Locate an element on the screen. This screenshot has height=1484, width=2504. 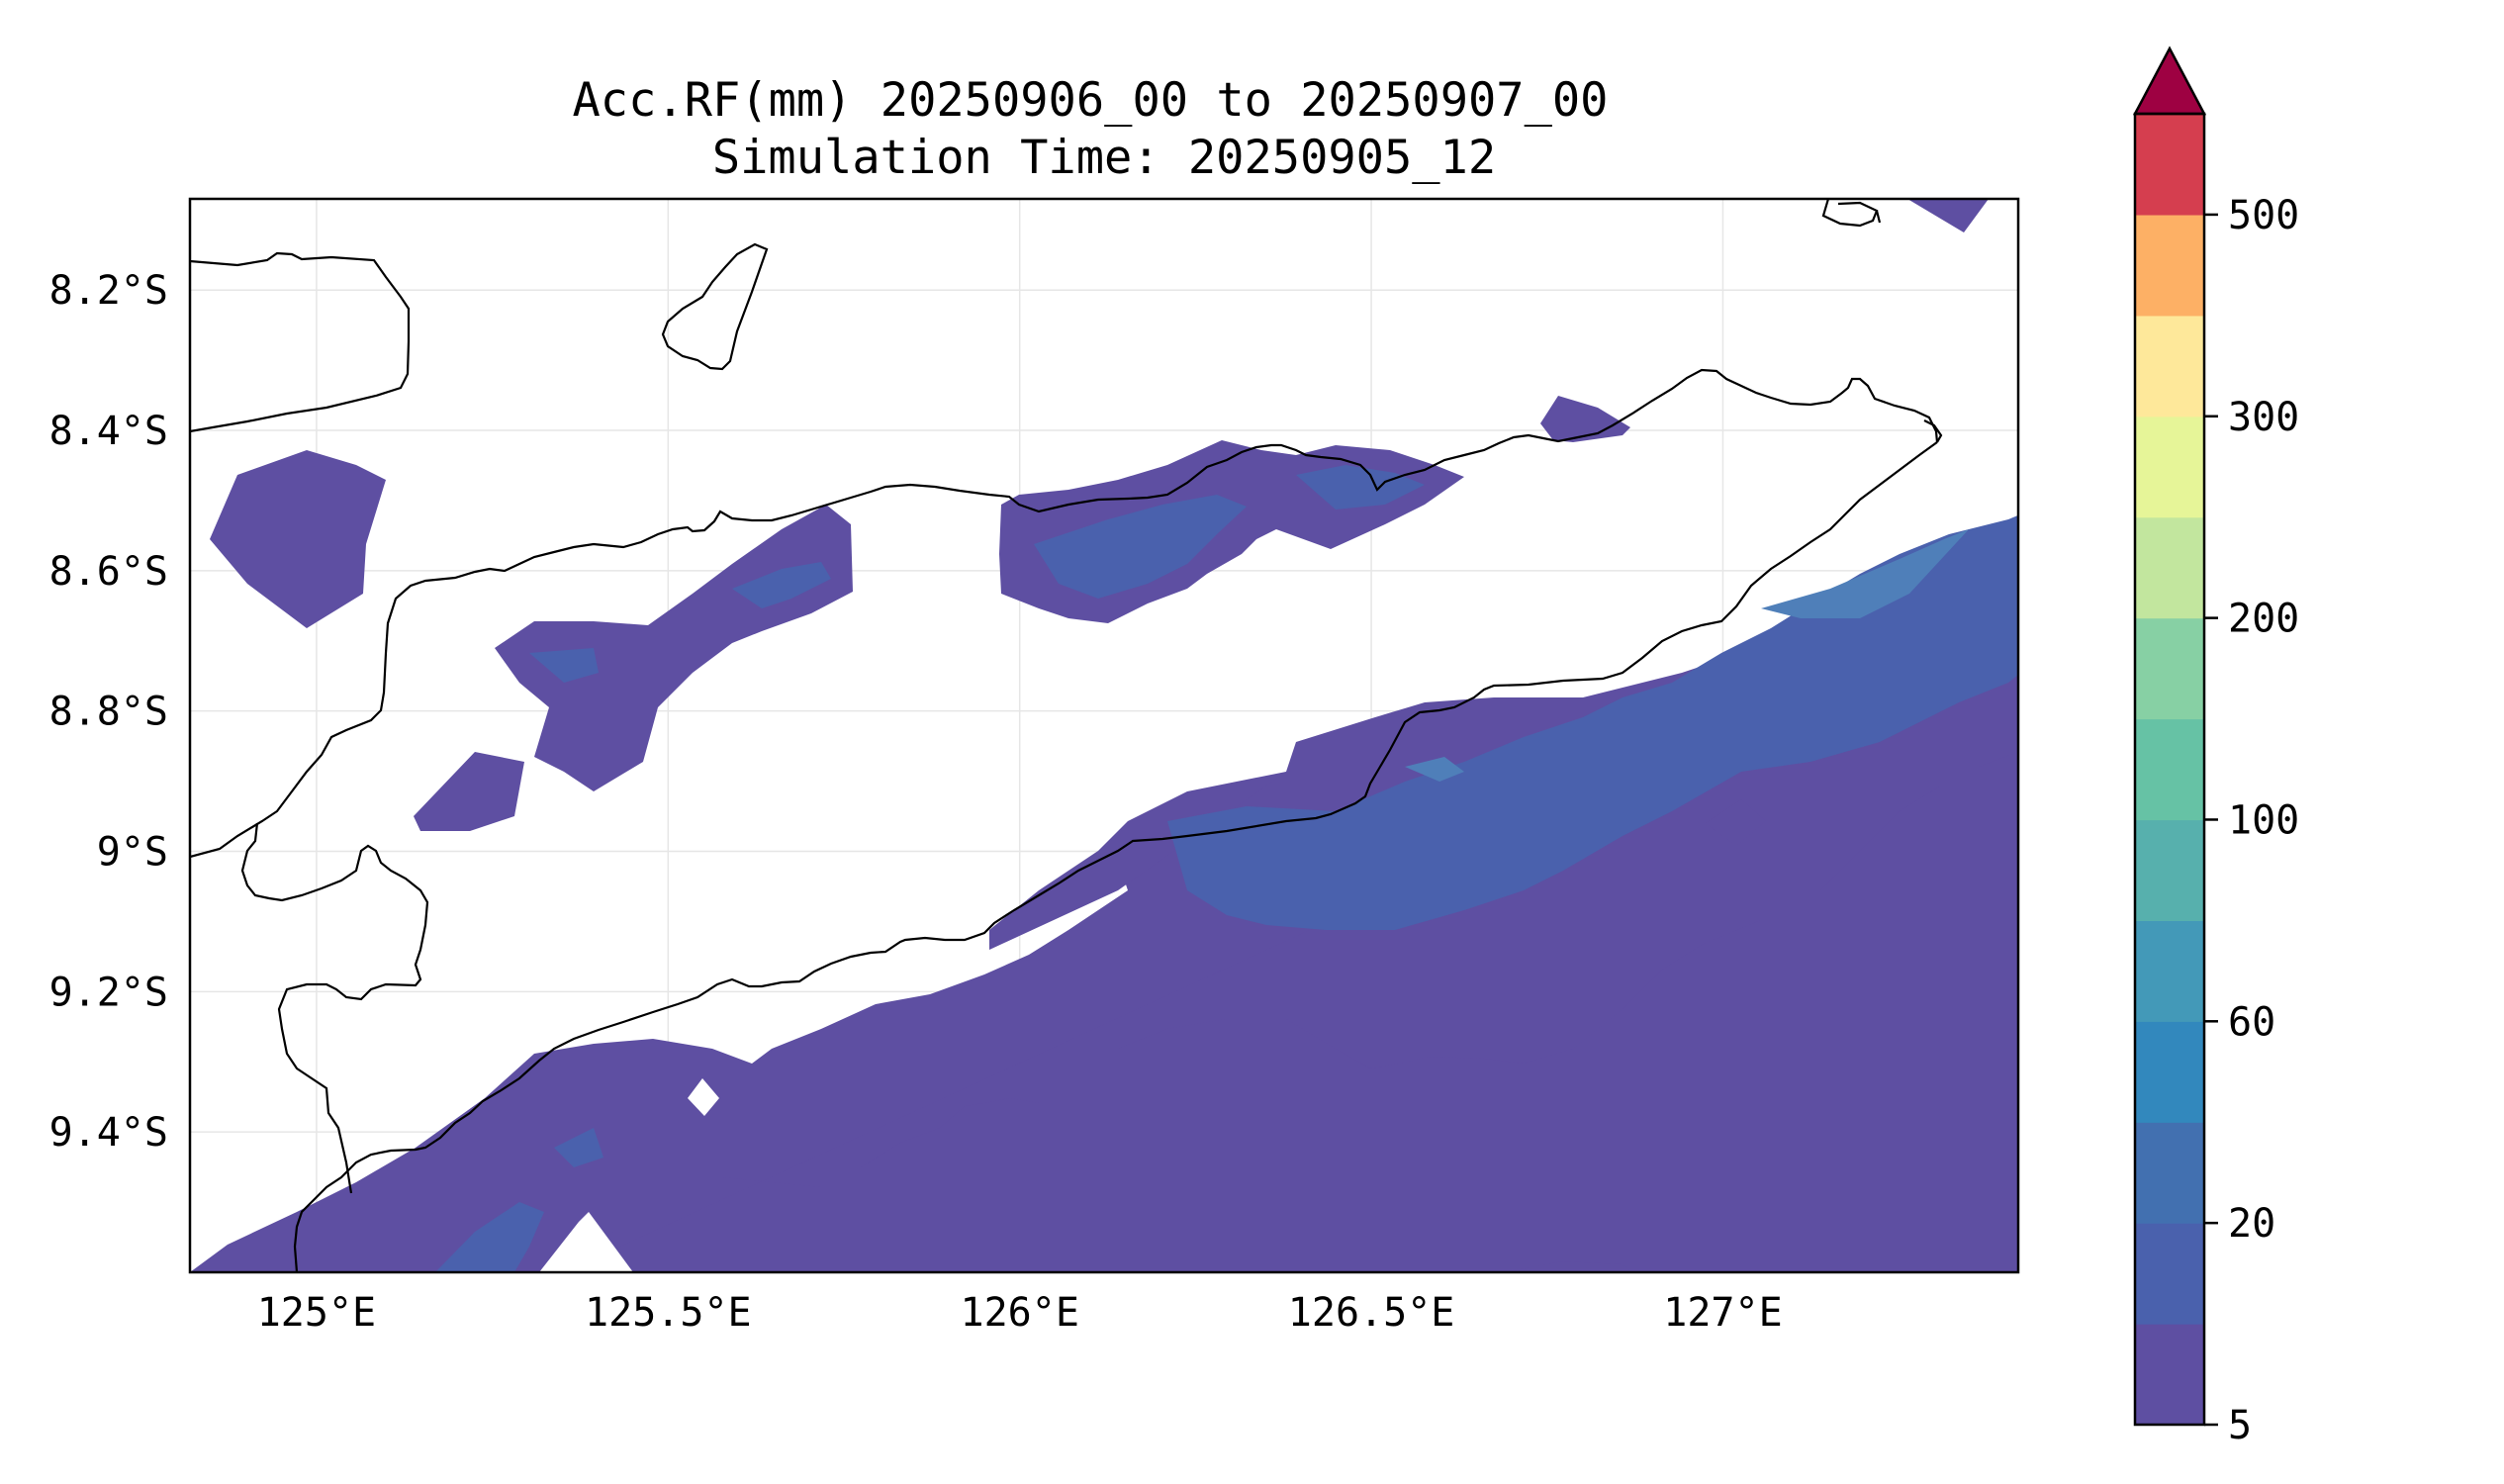
rain-region-south-east-edge is located at coordinates (1568, 1266).